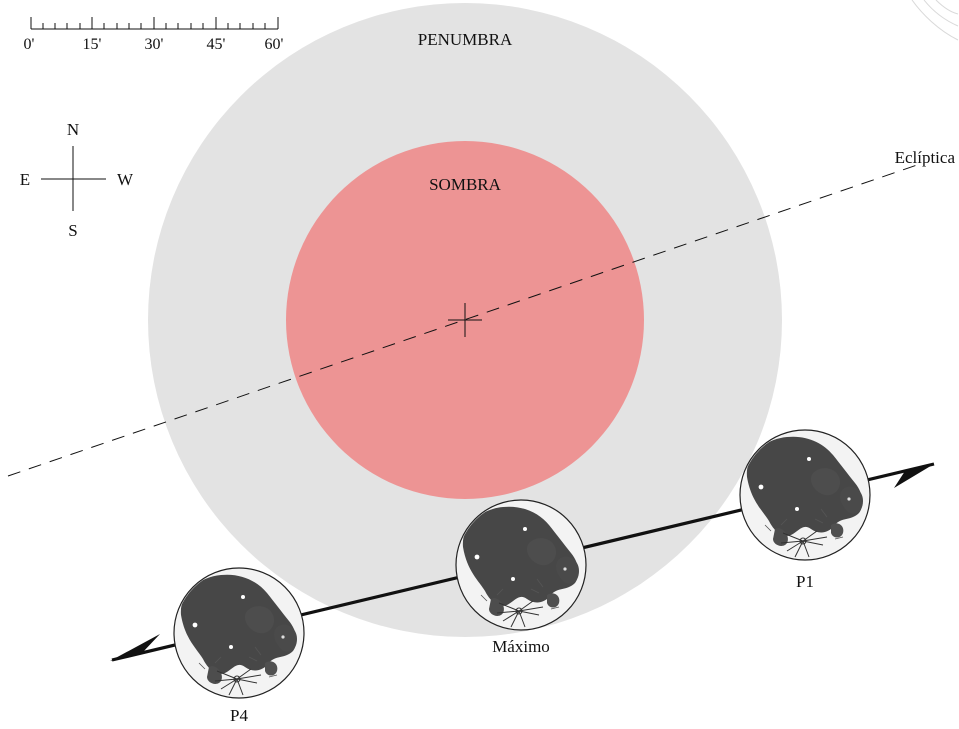 This screenshot has height=729, width=959. I want to click on corner-fragment, so click(935, 20).